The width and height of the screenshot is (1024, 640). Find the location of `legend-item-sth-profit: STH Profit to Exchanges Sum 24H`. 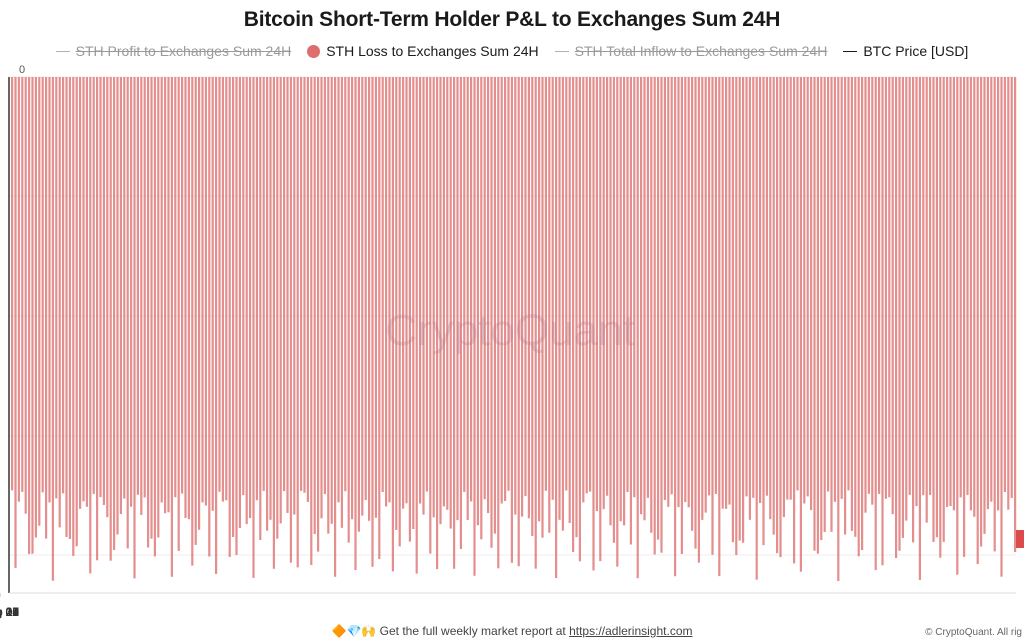

legend-item-sth-profit: STH Profit to Exchanges Sum 24H is located at coordinates (173, 51).